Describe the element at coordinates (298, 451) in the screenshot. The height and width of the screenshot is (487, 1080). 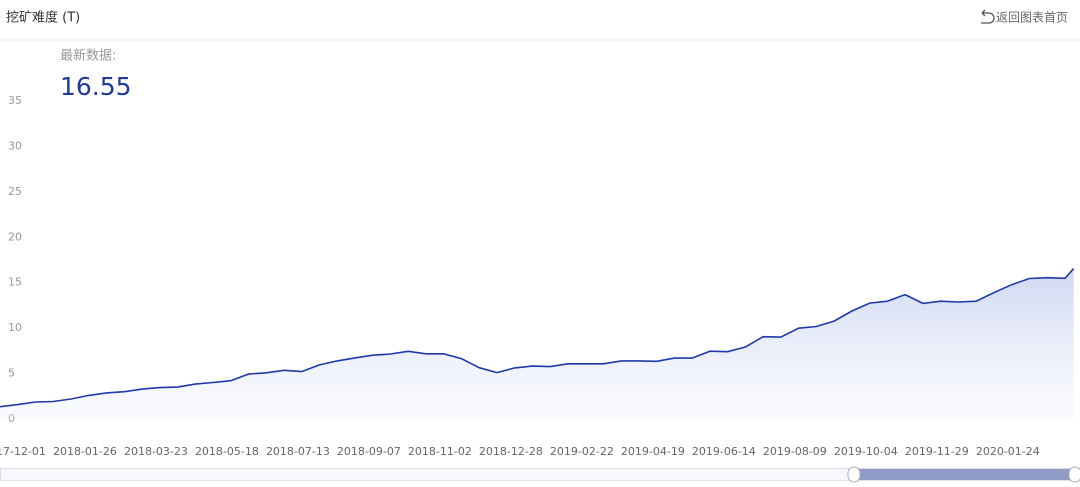
I see `x-tick-label: 2018-07-13` at that location.